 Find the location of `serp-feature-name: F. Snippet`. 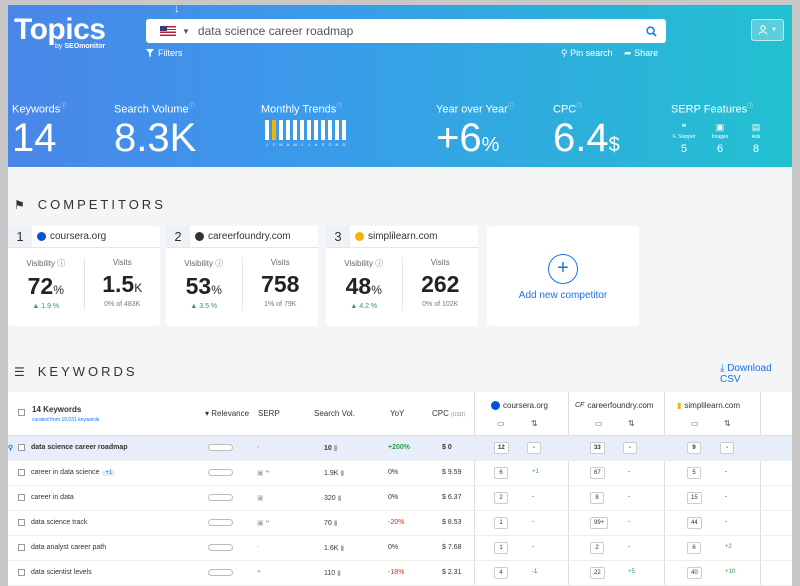

serp-feature-name: F. Snippet is located at coordinates (684, 136).